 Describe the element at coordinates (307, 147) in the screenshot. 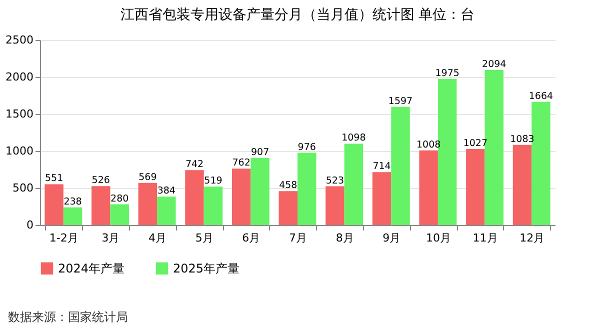

I see `data-label: 976` at that location.